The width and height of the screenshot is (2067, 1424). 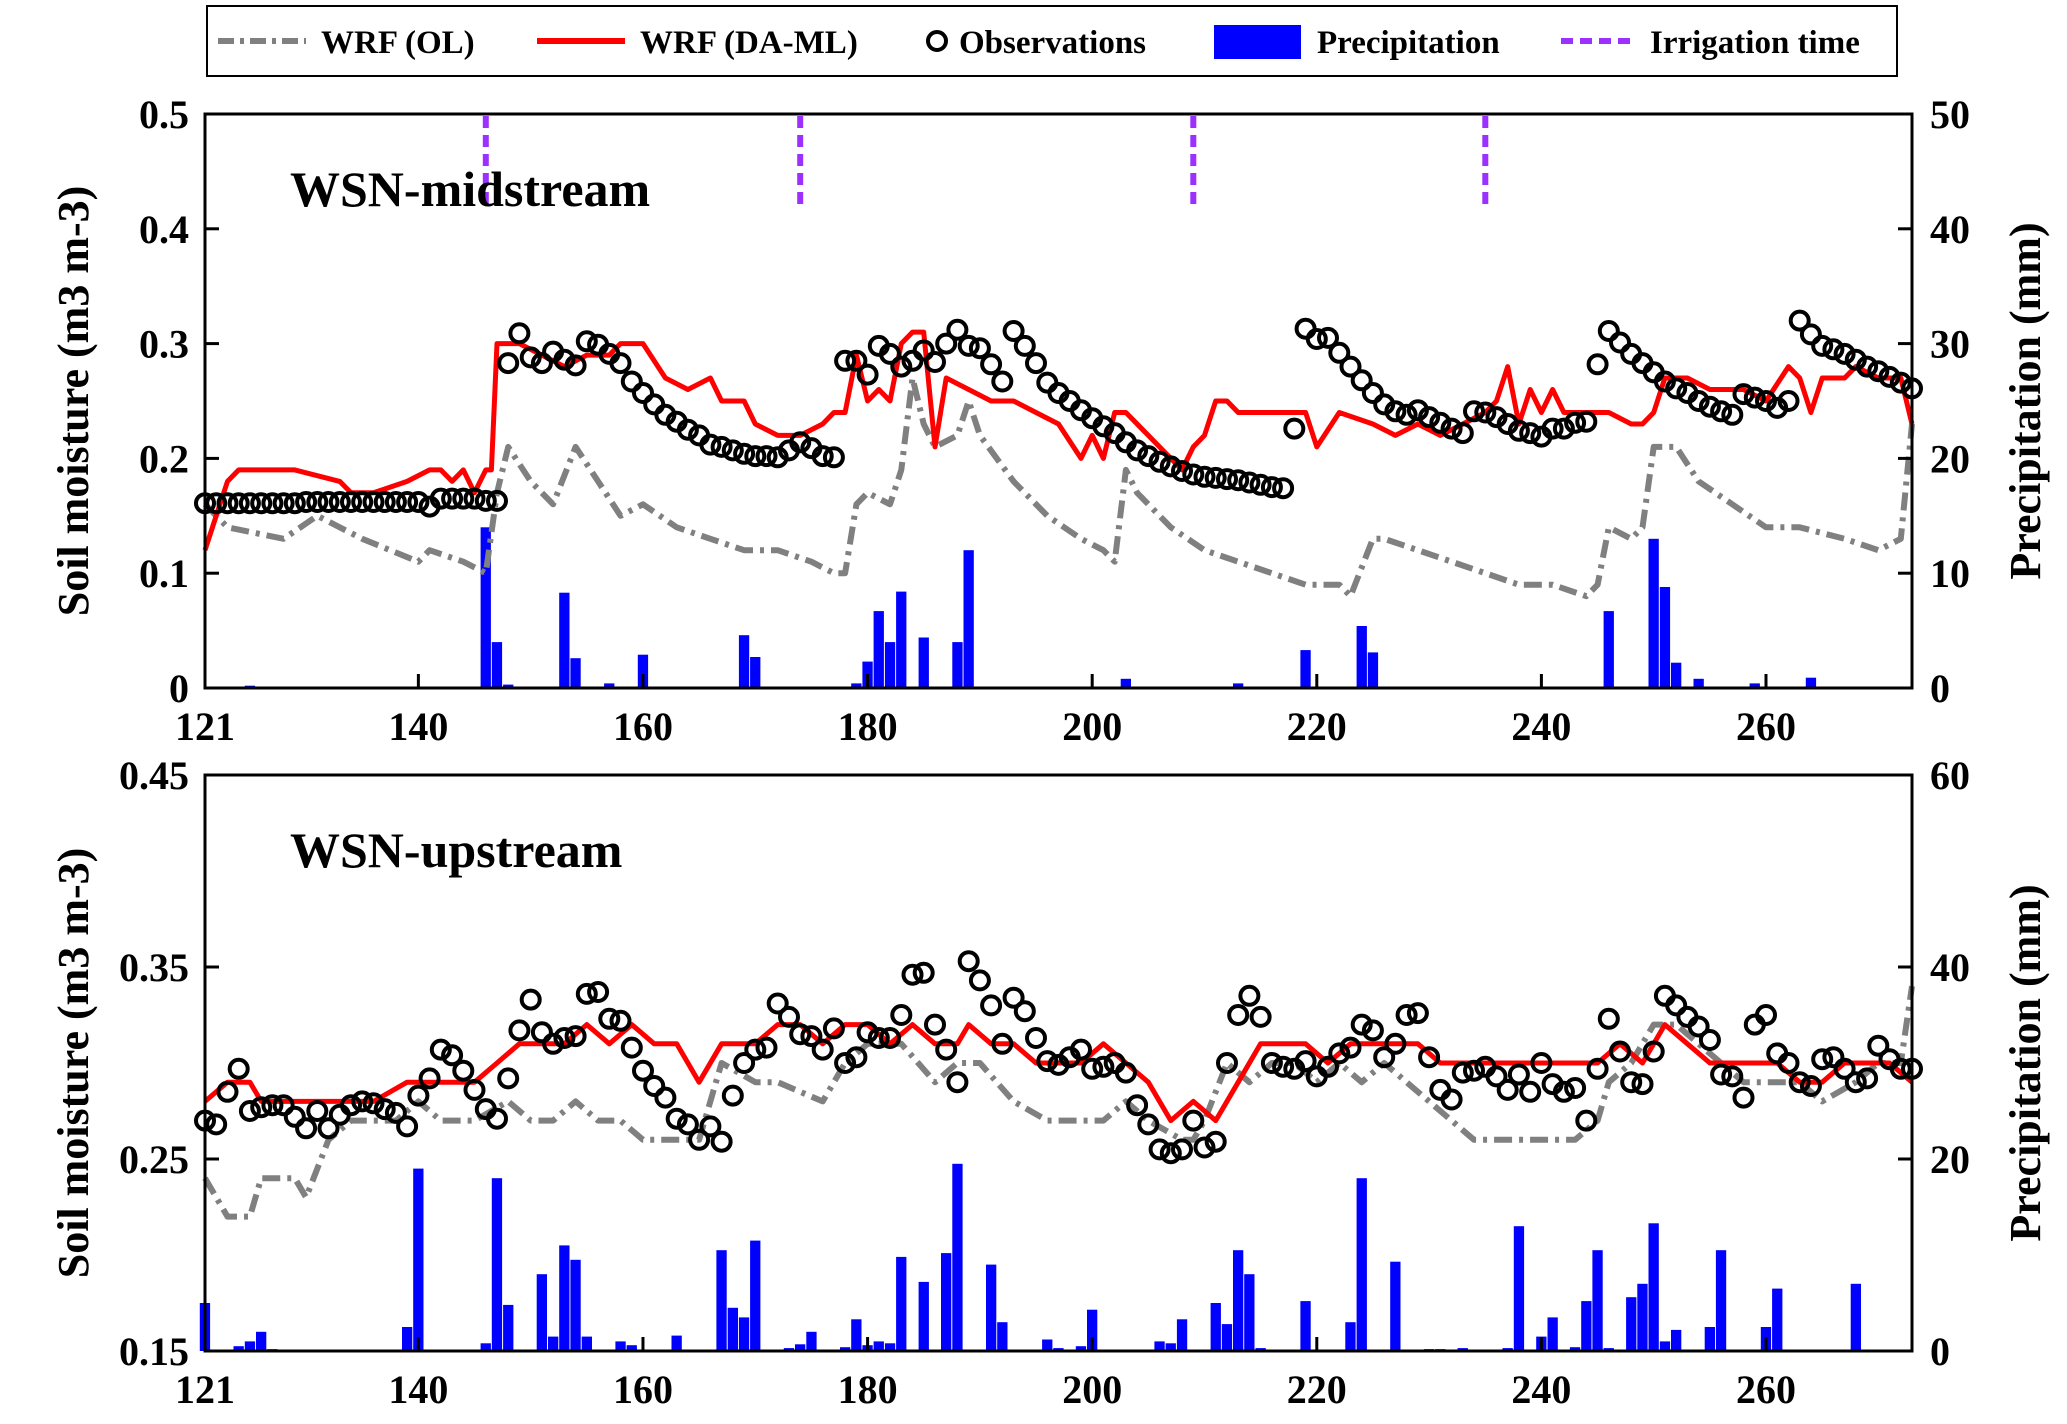 I want to click on legend-box, so click(x=1052, y=41).